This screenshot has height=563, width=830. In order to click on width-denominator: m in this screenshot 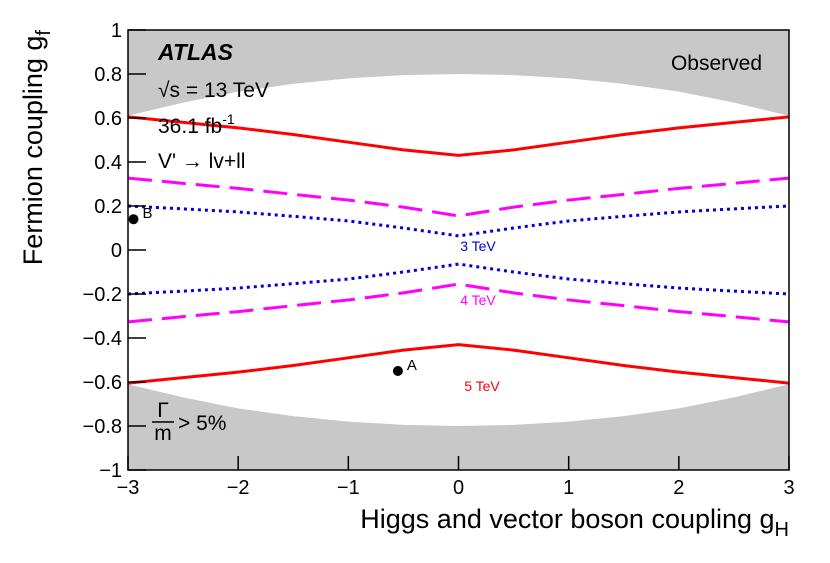, I will do `click(163, 433)`.